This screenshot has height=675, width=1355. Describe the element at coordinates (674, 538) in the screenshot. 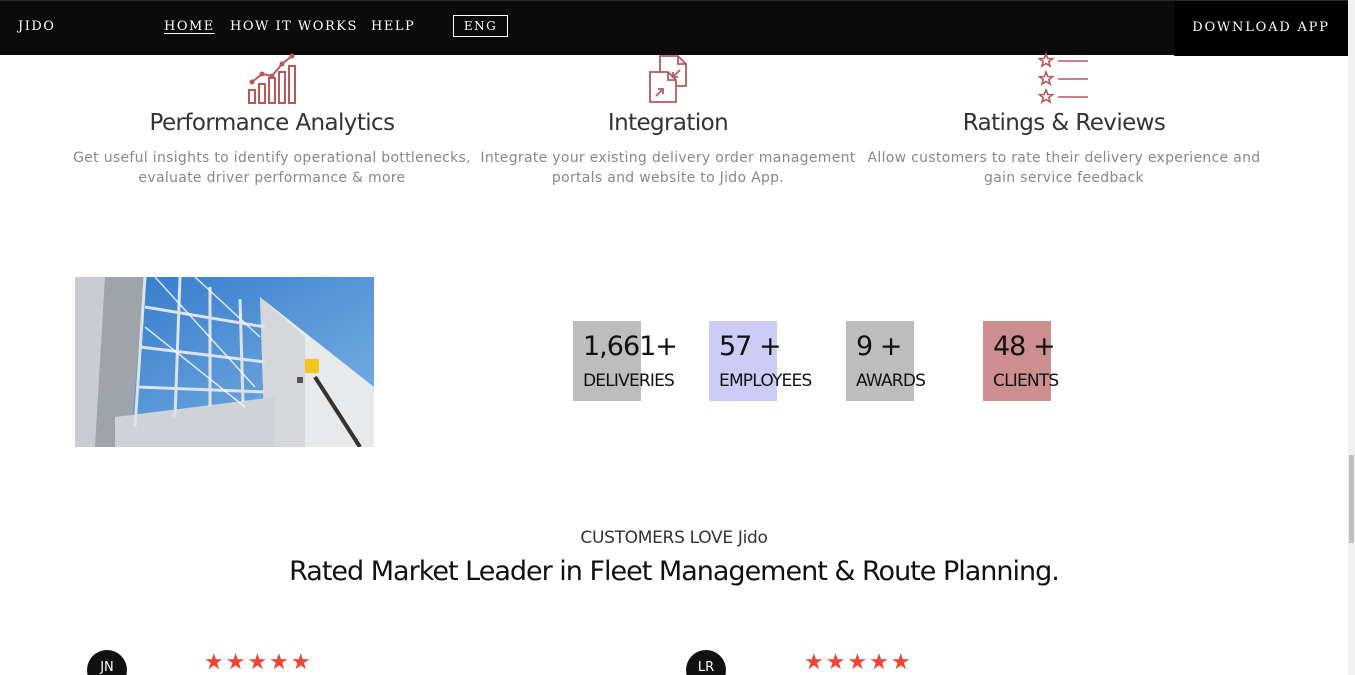

I see `section-eyebrow: CUSTOMERS LOVE Jido` at that location.